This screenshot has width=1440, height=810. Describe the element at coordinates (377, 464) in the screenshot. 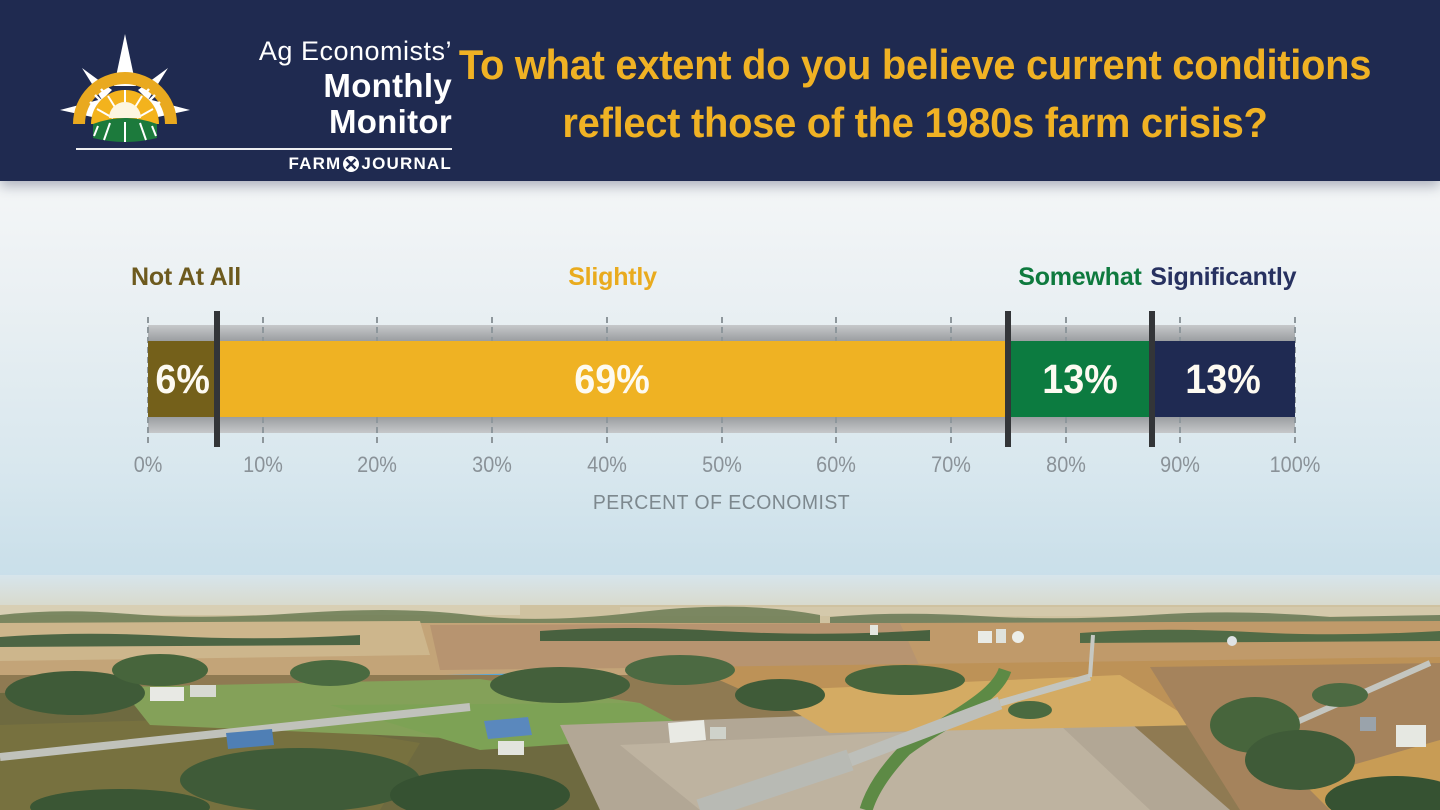

I see `x-axis-tick-label: 20%` at that location.